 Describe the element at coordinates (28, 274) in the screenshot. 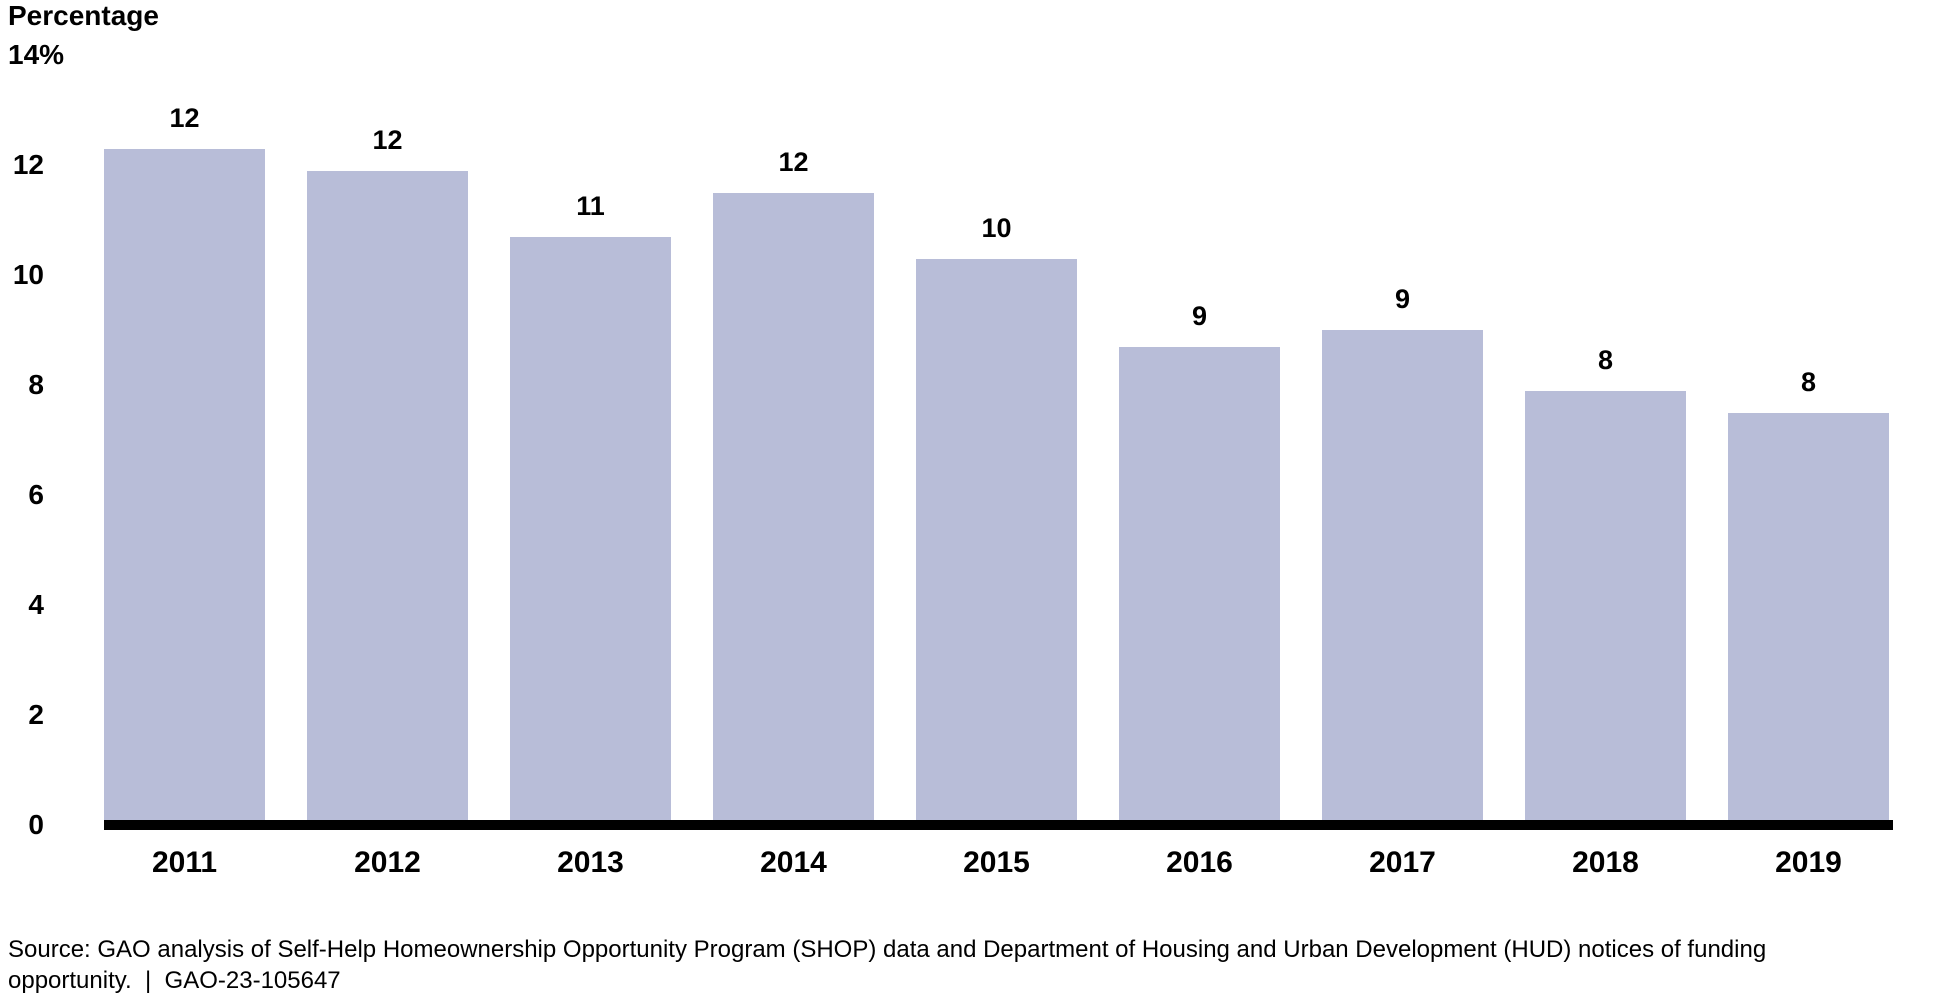

I see `y-axis-tick-label-10: 10` at that location.